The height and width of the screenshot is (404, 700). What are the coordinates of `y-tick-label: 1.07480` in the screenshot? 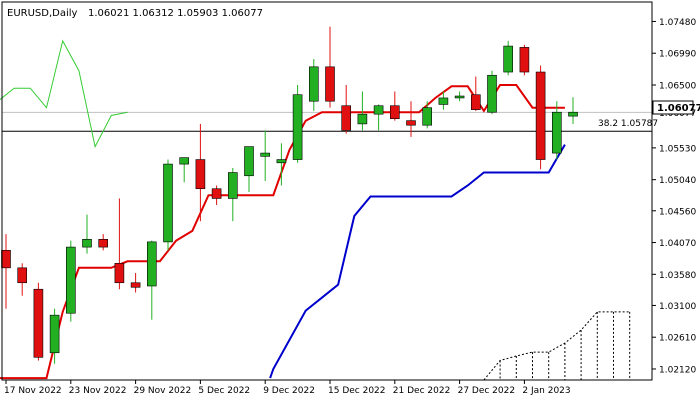 It's located at (677, 23).